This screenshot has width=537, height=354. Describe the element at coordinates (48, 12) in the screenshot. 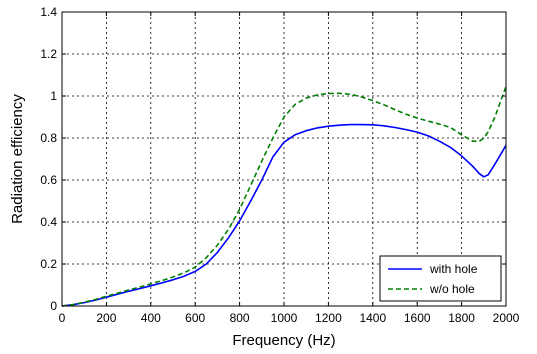

I see `y-tick-label: 1.4` at that location.